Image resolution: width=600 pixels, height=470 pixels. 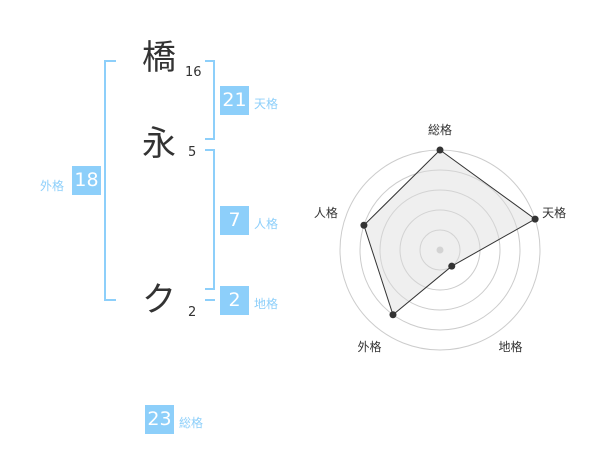 What do you see at coordinates (193, 72) in the screenshot?
I see `stroke-count-1: 16` at bounding box center [193, 72].